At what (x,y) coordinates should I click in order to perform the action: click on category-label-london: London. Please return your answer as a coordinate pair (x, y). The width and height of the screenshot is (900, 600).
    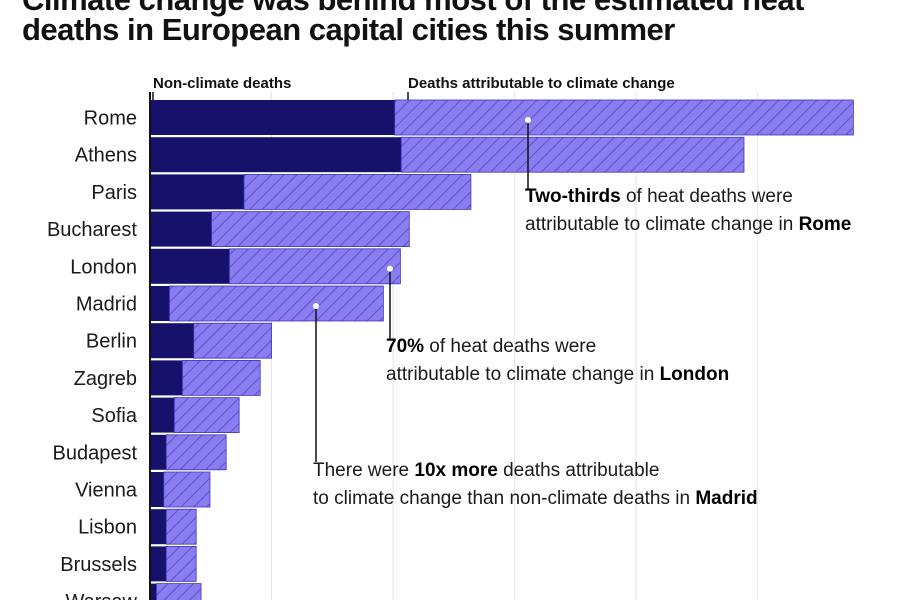
    Looking at the image, I should click on (103, 267).